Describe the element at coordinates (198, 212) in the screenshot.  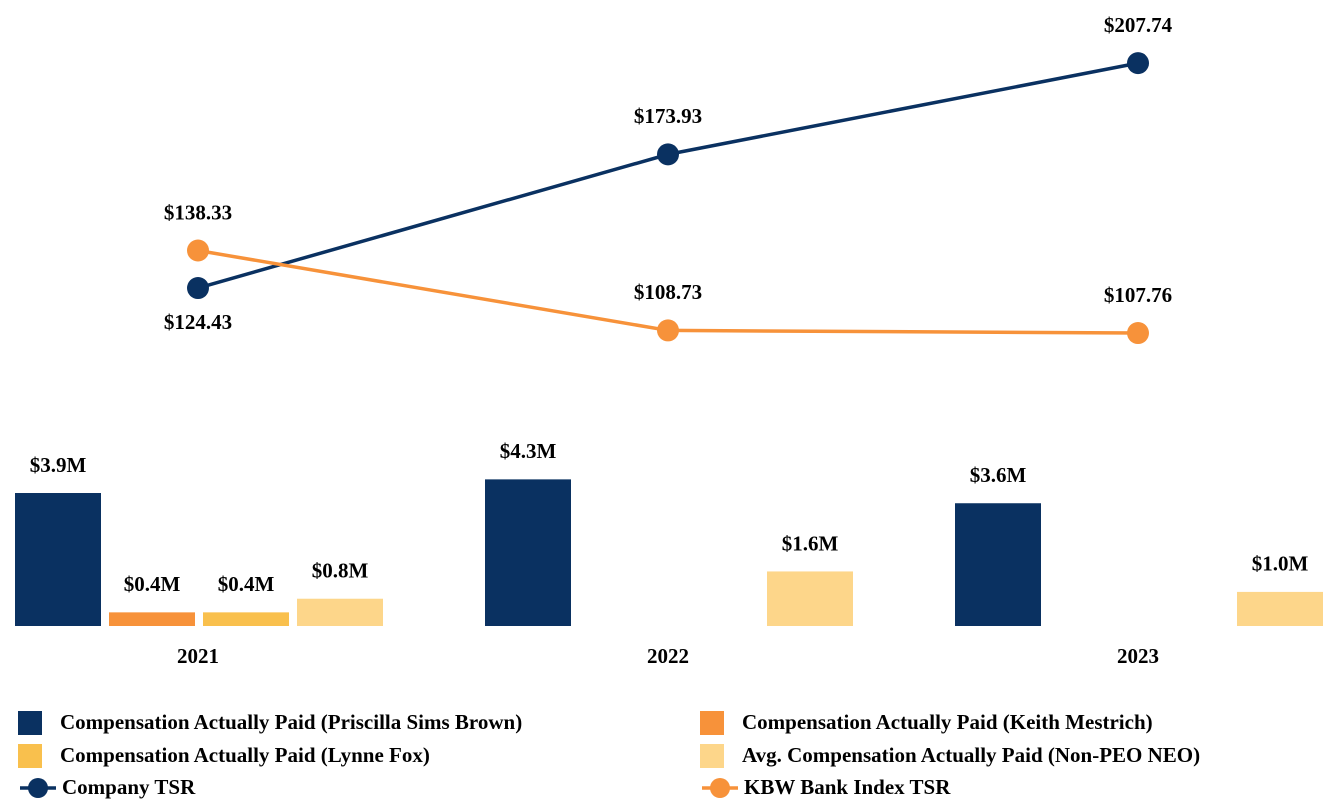
I see `data-label: $138.33` at that location.